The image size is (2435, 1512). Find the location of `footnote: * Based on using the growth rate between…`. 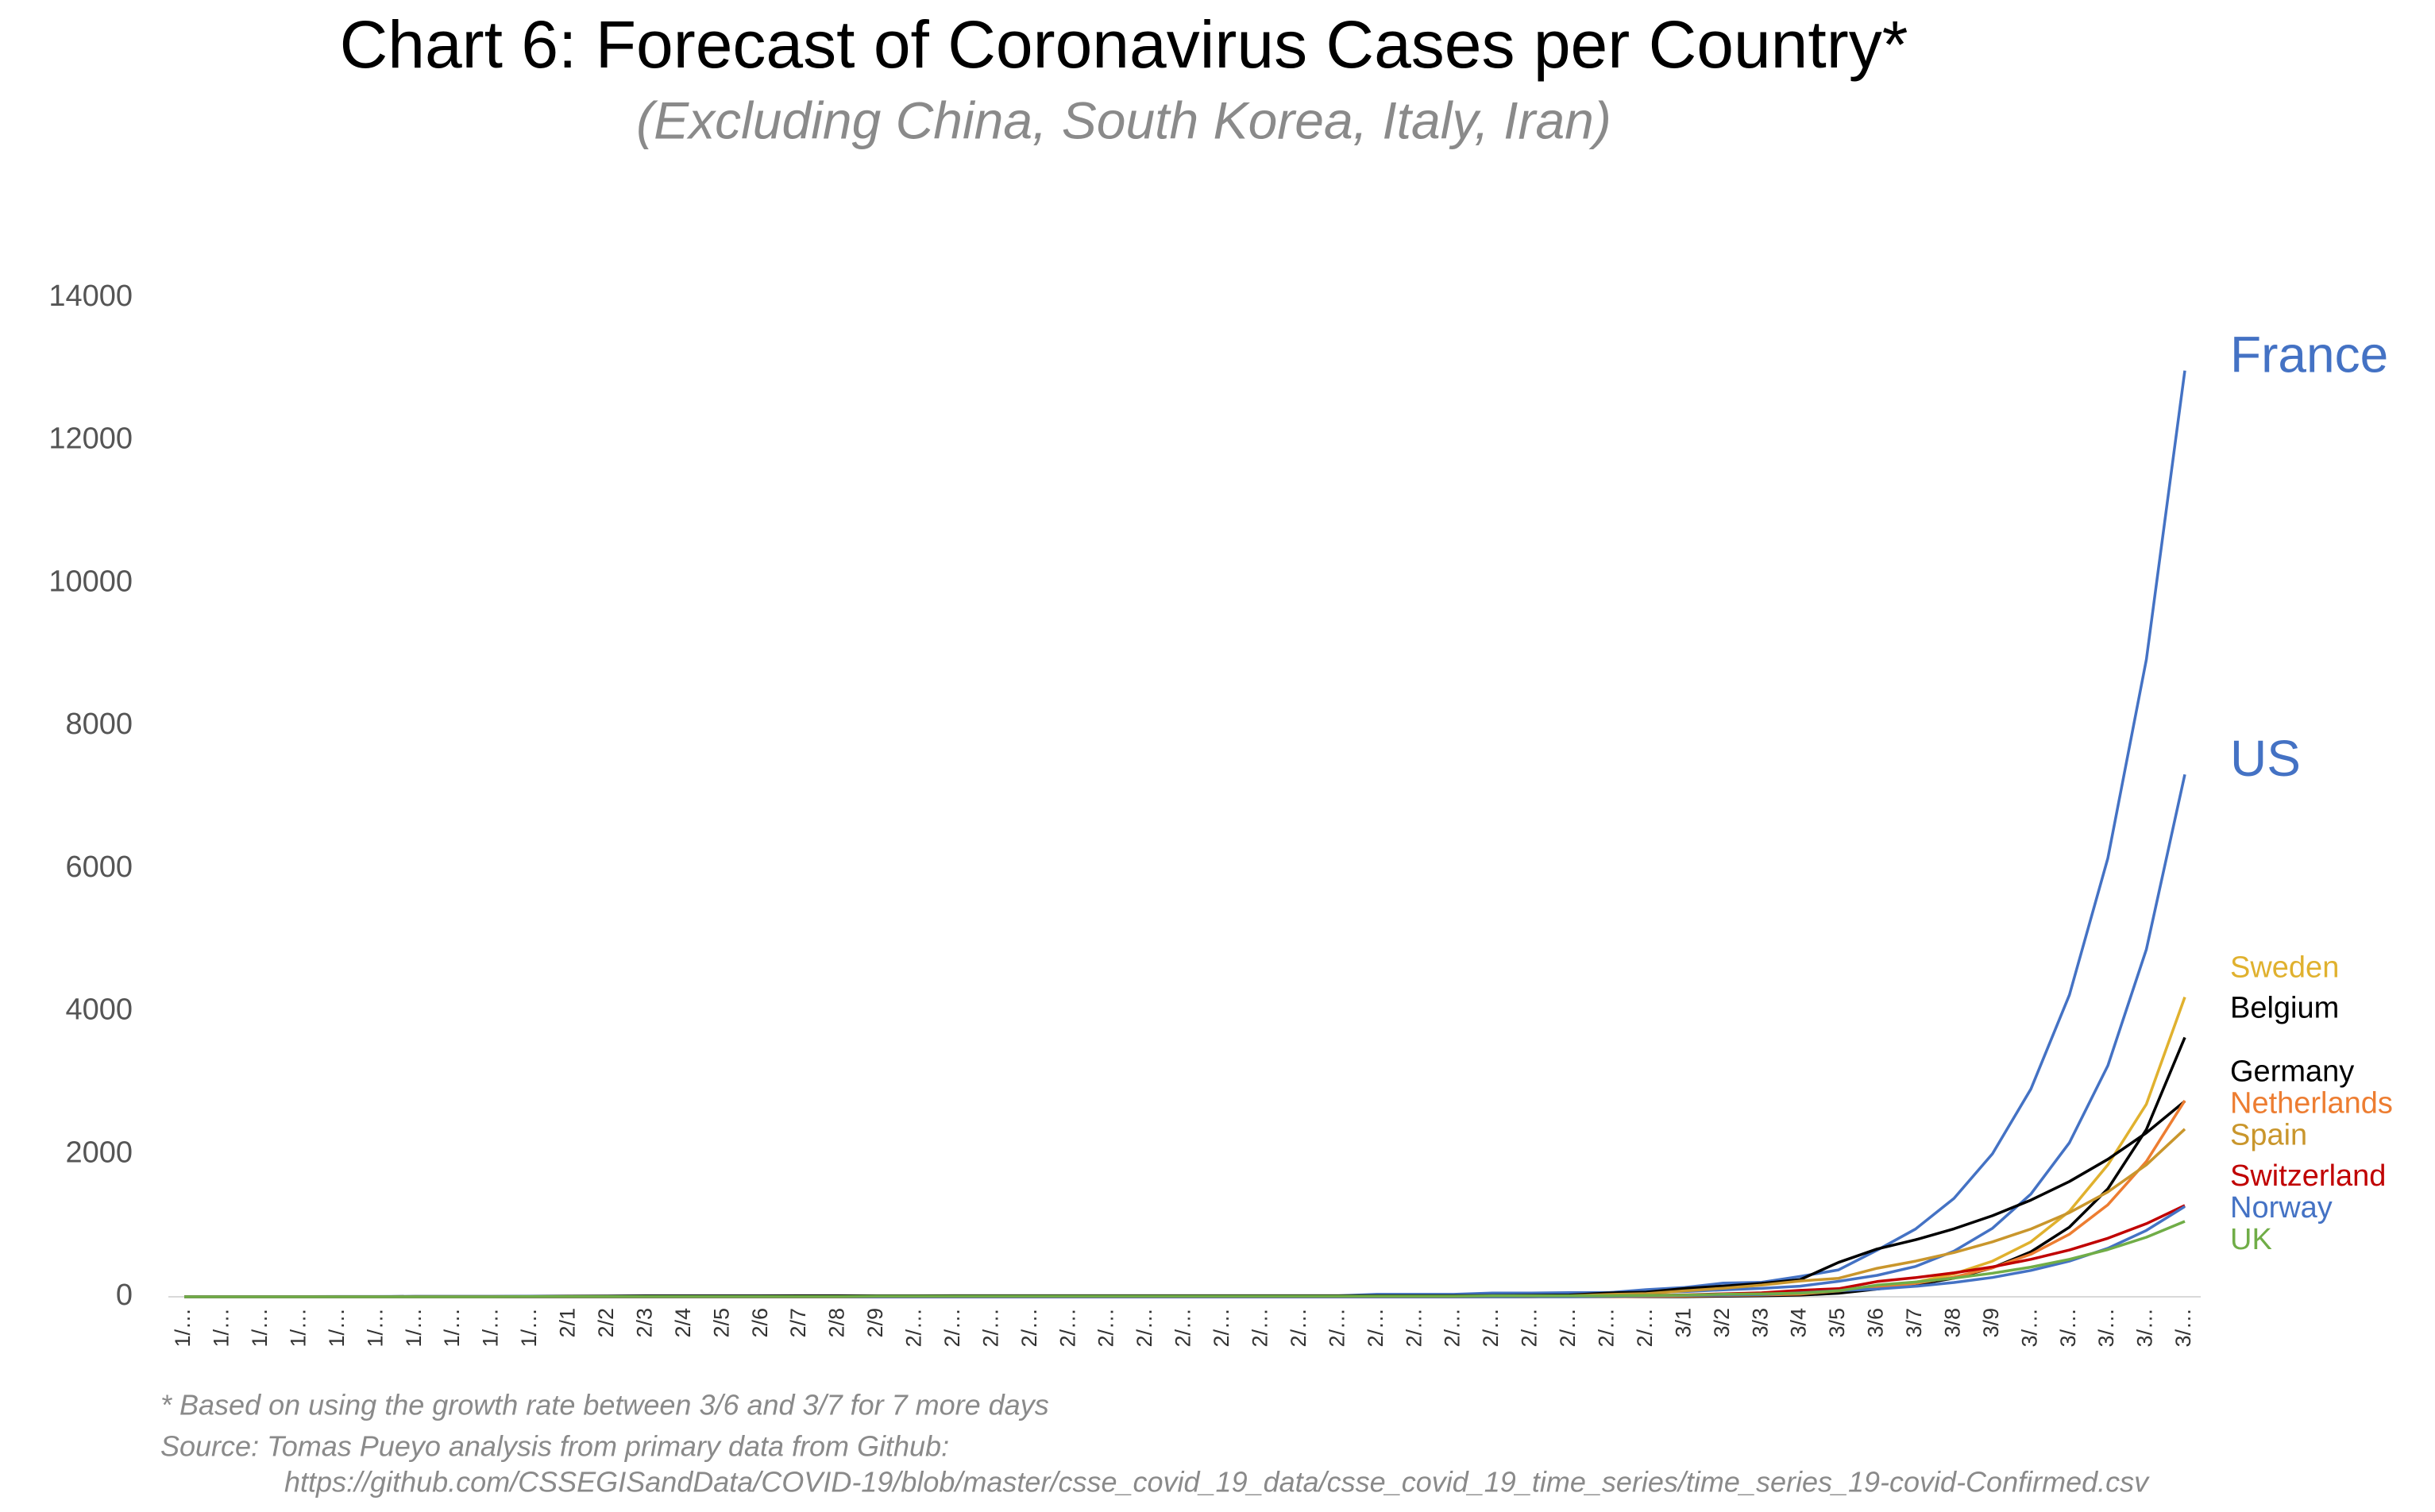

footnote: * Based on using the growth rate between… is located at coordinates (605, 1405).